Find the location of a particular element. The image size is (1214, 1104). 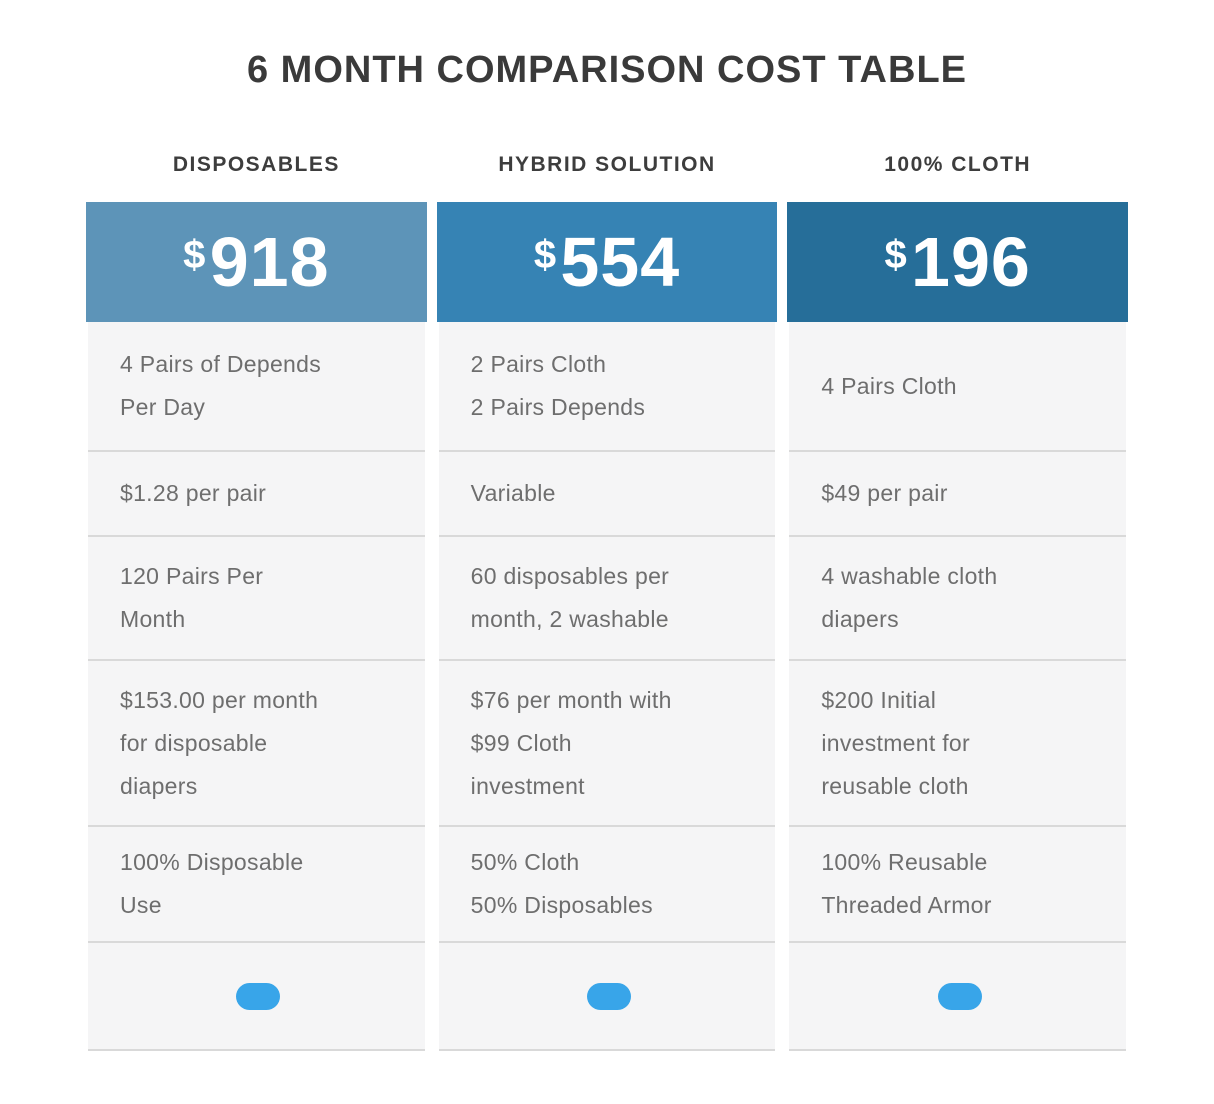

table-cell: 60 disposables per month, 2 washable is located at coordinates (607, 597).